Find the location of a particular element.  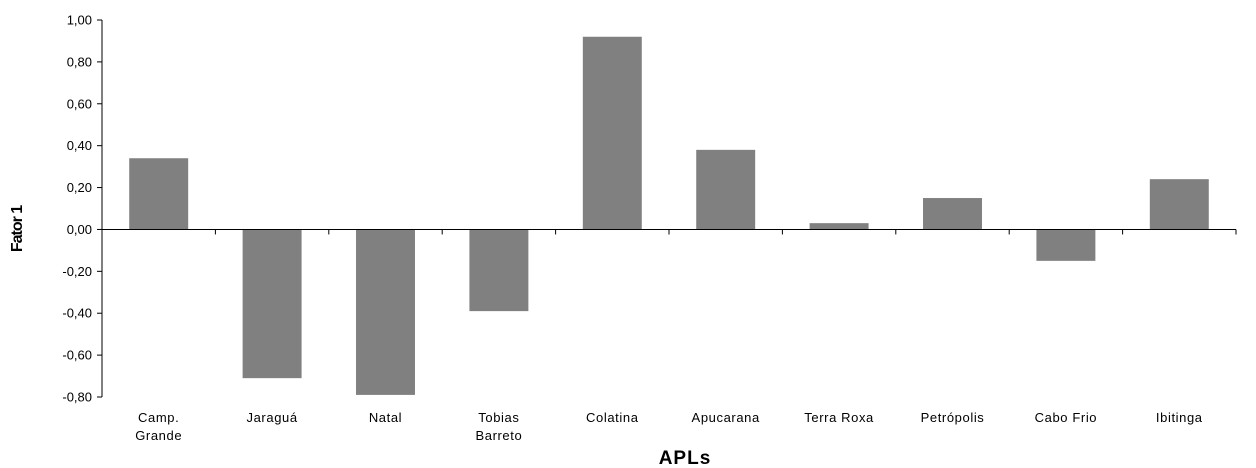

y-tick-label: 0,80 is located at coordinates (79, 61).